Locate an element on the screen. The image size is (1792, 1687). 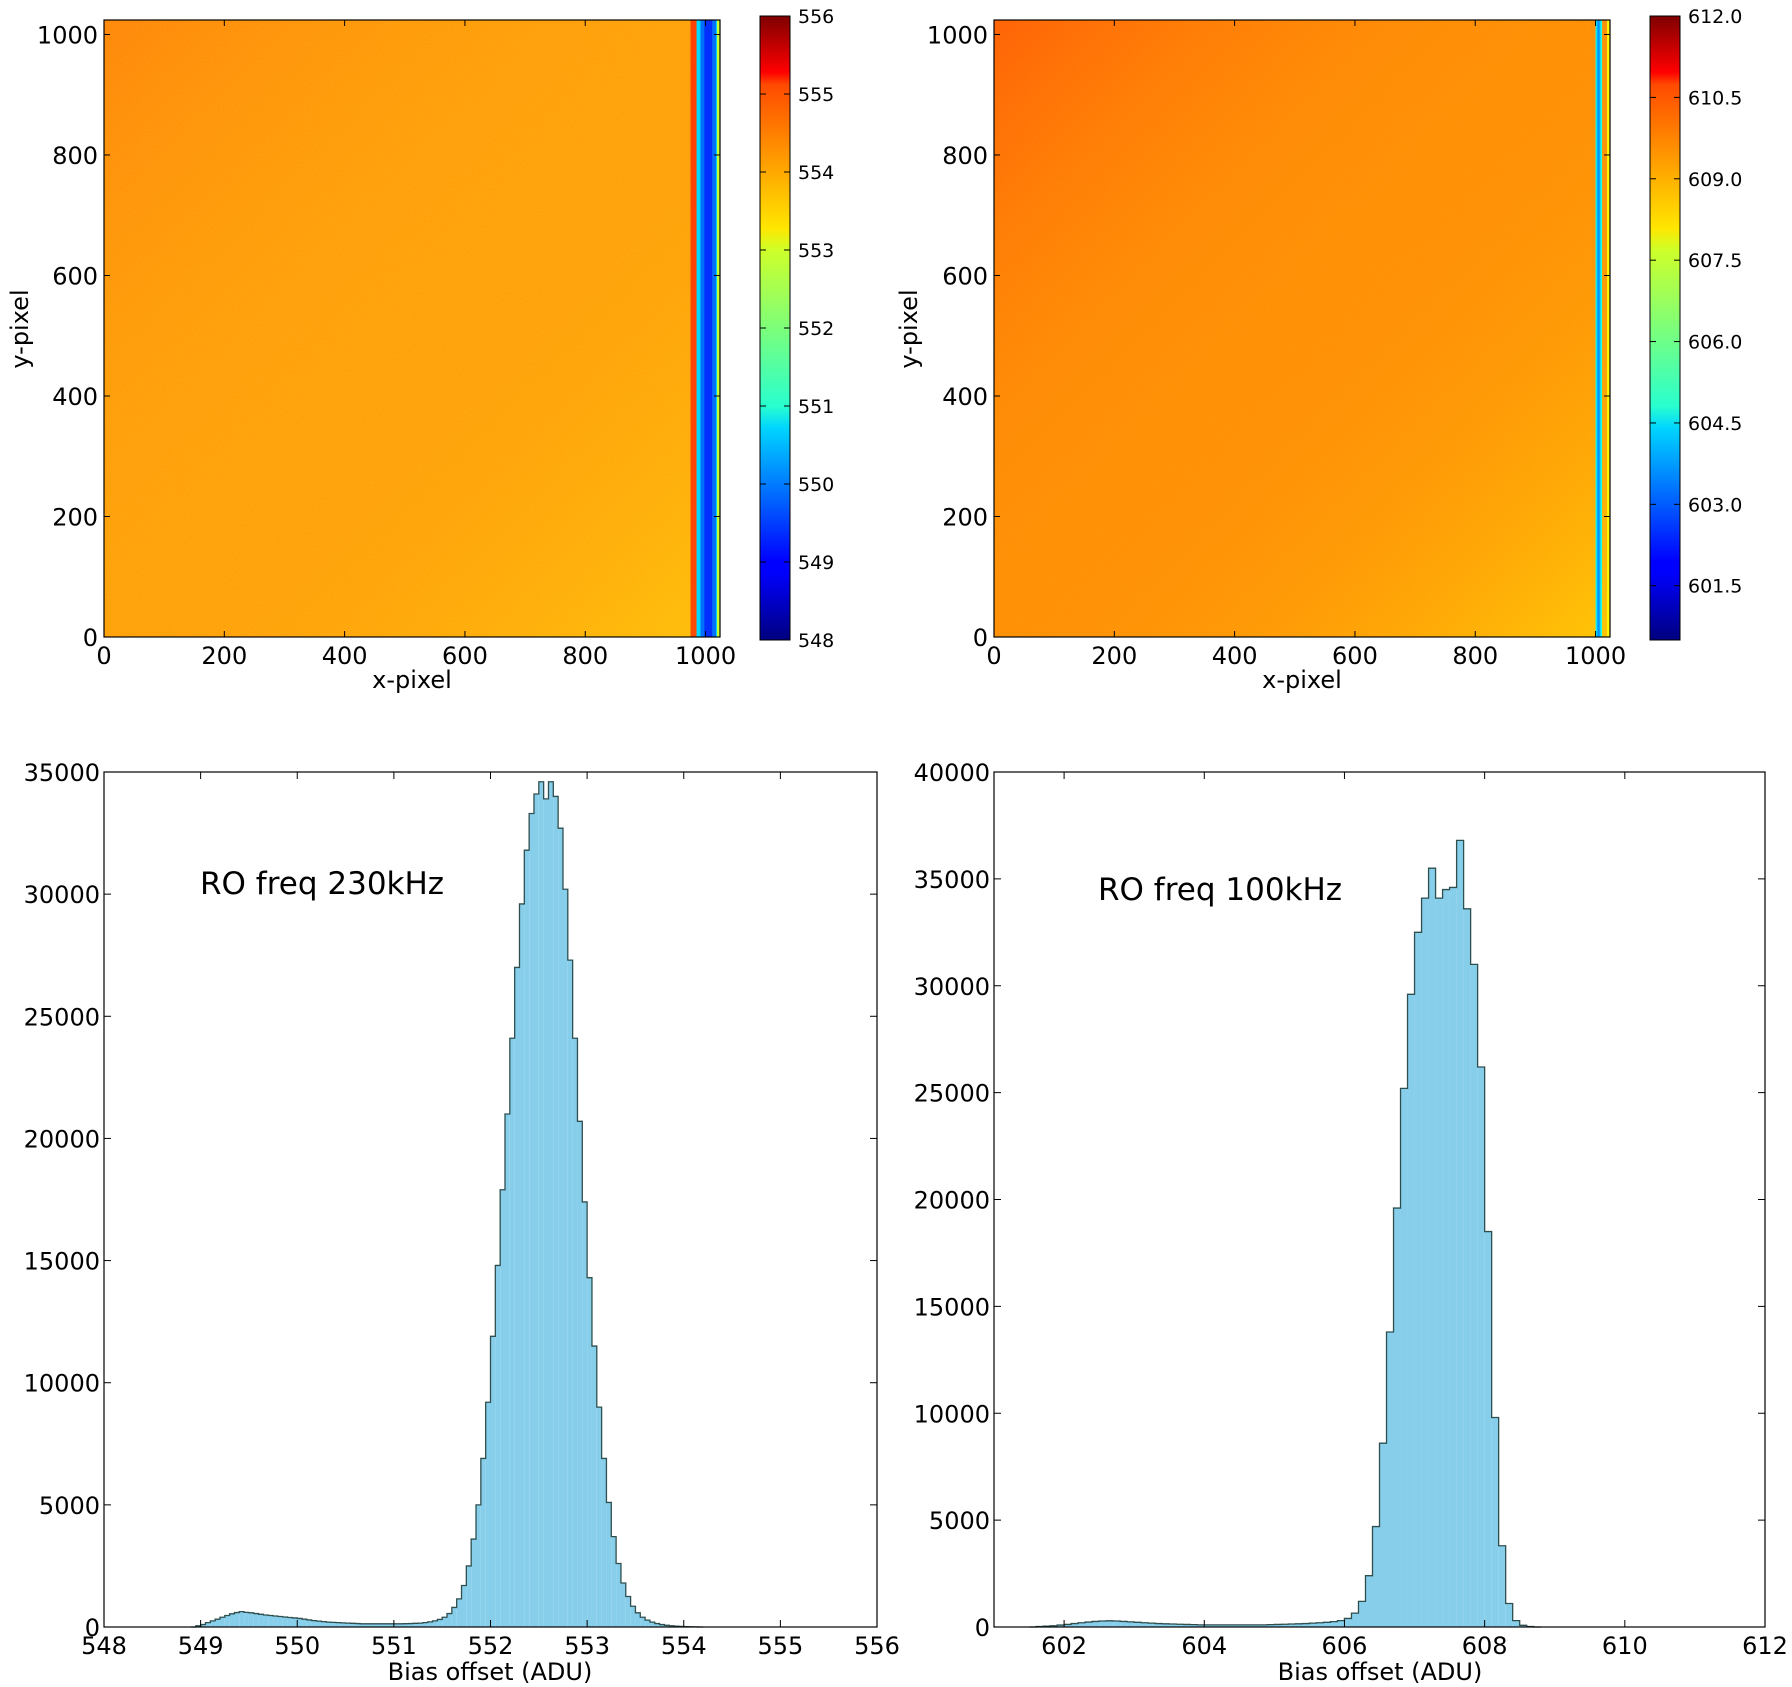
x-tick-label: 800 is located at coordinates (1475, 656).